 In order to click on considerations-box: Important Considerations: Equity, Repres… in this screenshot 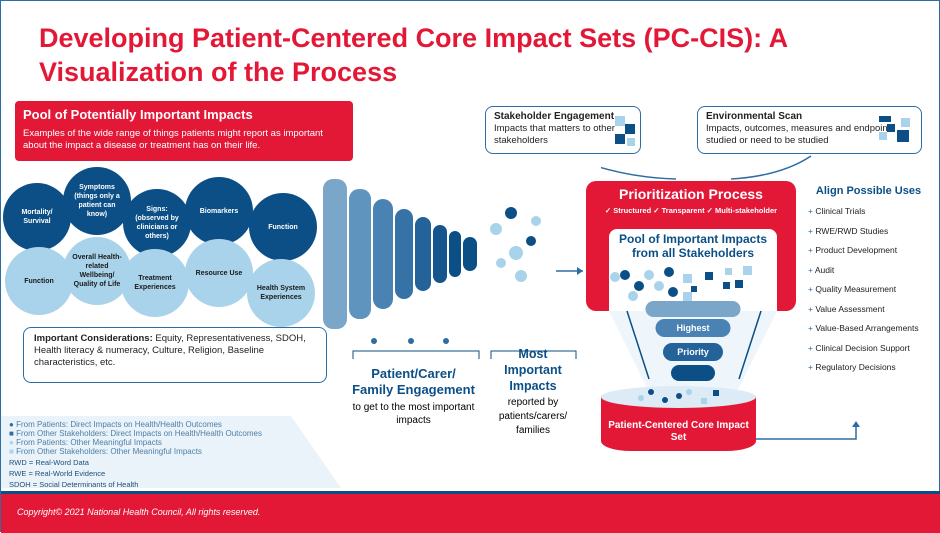, I will do `click(175, 355)`.